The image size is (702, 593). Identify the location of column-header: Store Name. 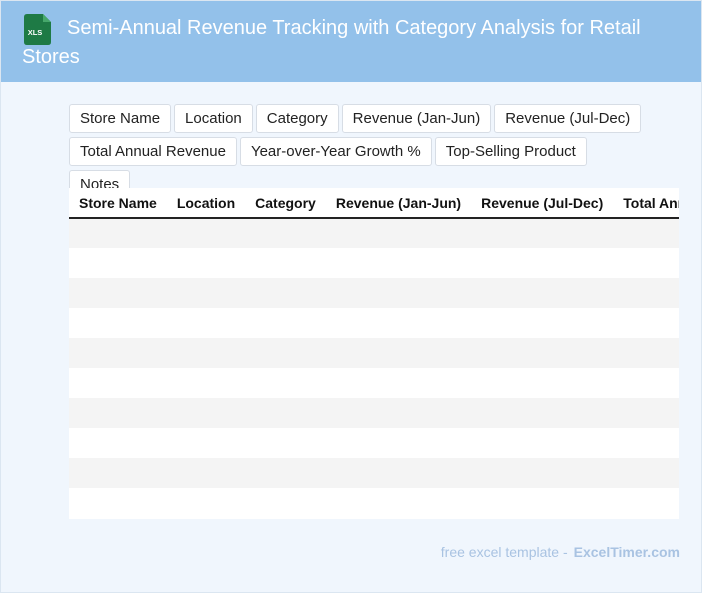
(118, 203).